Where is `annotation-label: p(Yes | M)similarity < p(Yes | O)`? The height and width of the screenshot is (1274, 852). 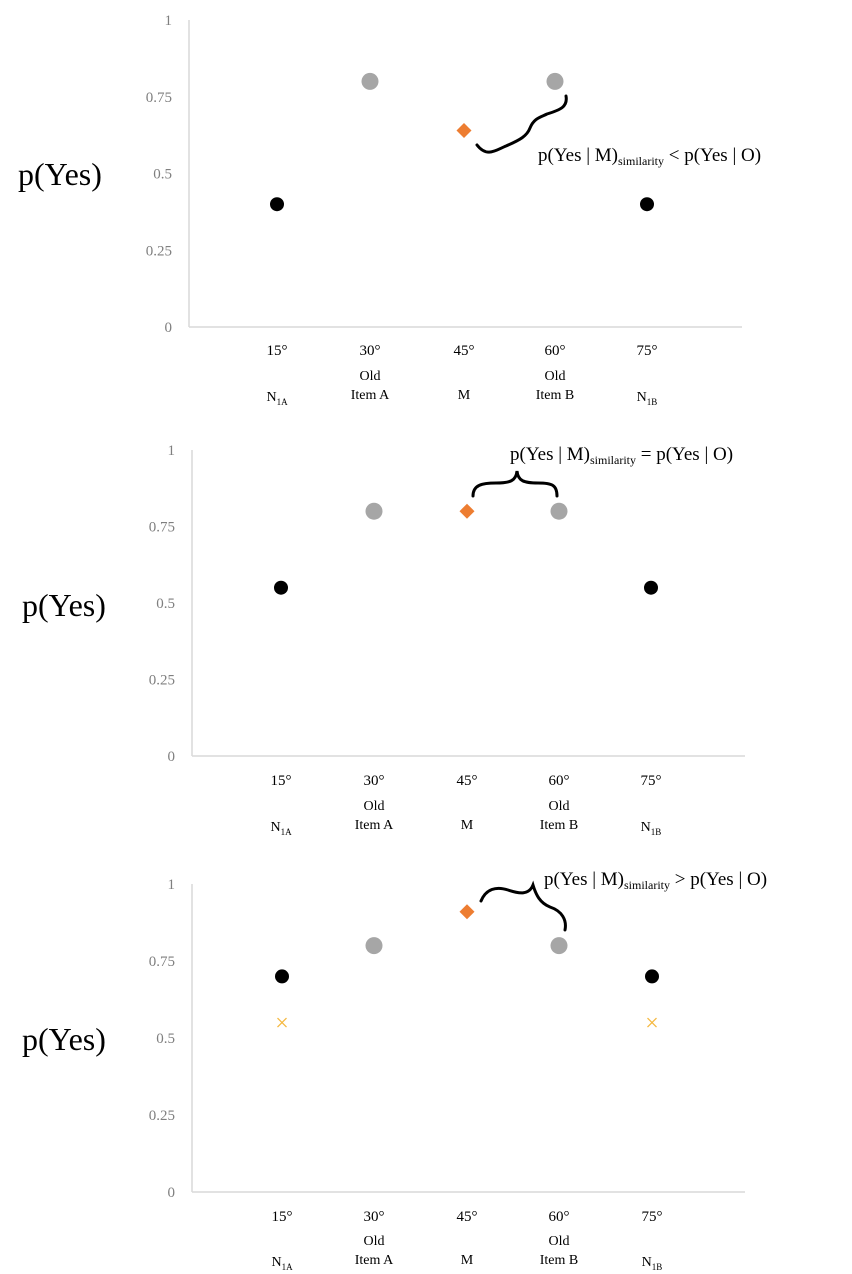 annotation-label: p(Yes | M)similarity < p(Yes | O) is located at coordinates (649, 156).